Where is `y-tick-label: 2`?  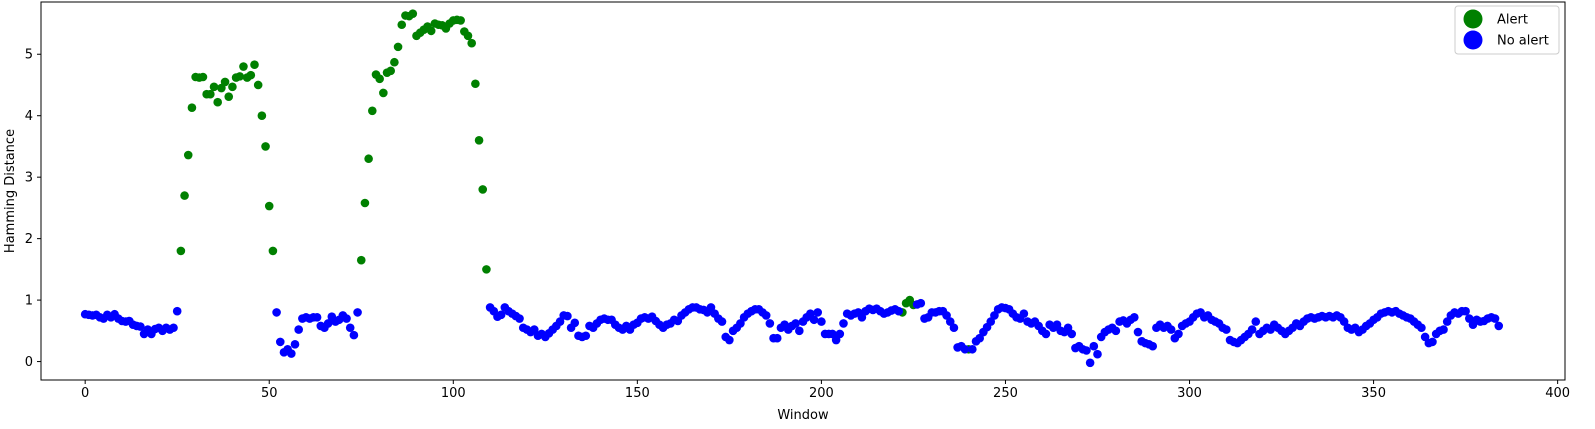 y-tick-label: 2 is located at coordinates (29, 239).